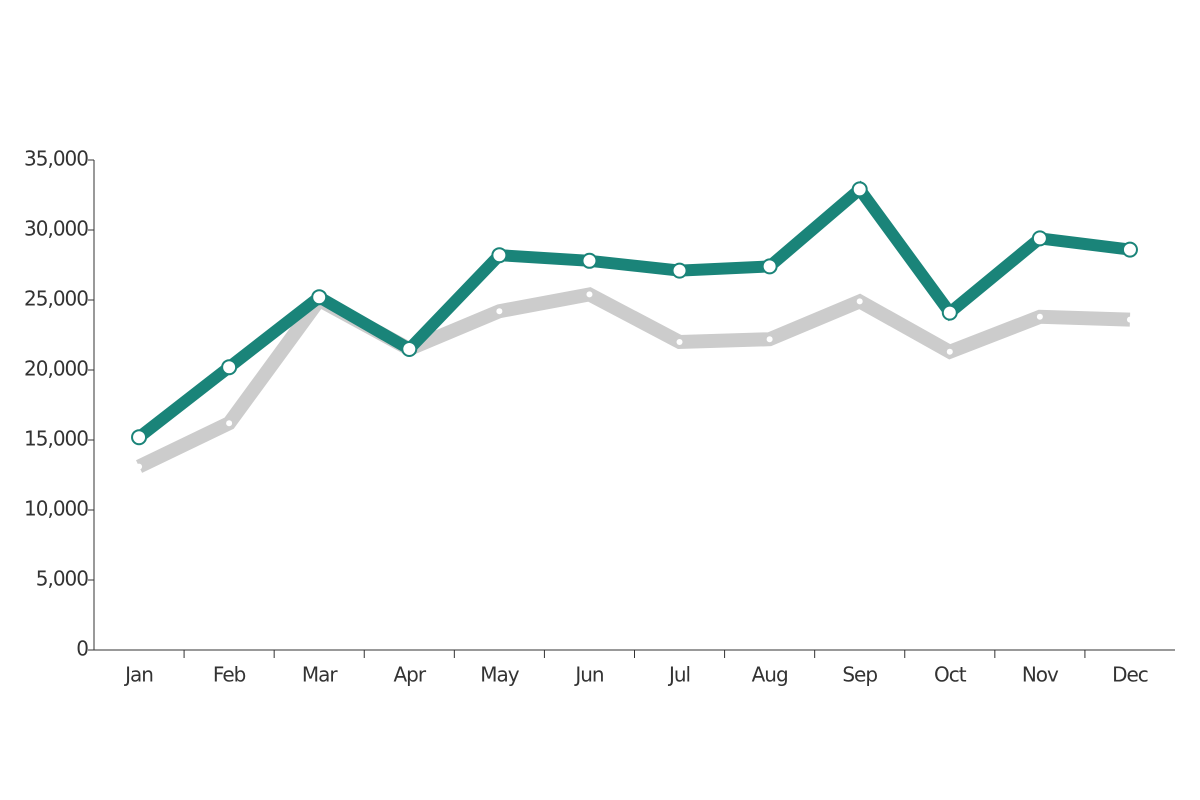 This screenshot has width=1200, height=800. Describe the element at coordinates (859, 675) in the screenshot. I see `x-tick-label: Sep` at that location.